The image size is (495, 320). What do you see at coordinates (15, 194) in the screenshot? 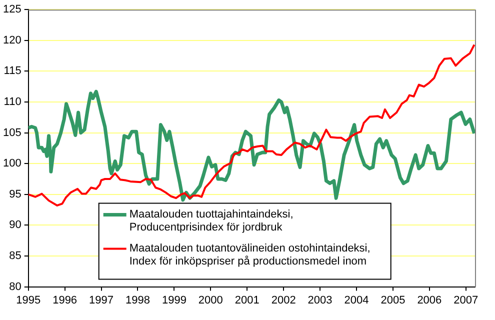
I see `y-tick-label: 95` at bounding box center [15, 194].